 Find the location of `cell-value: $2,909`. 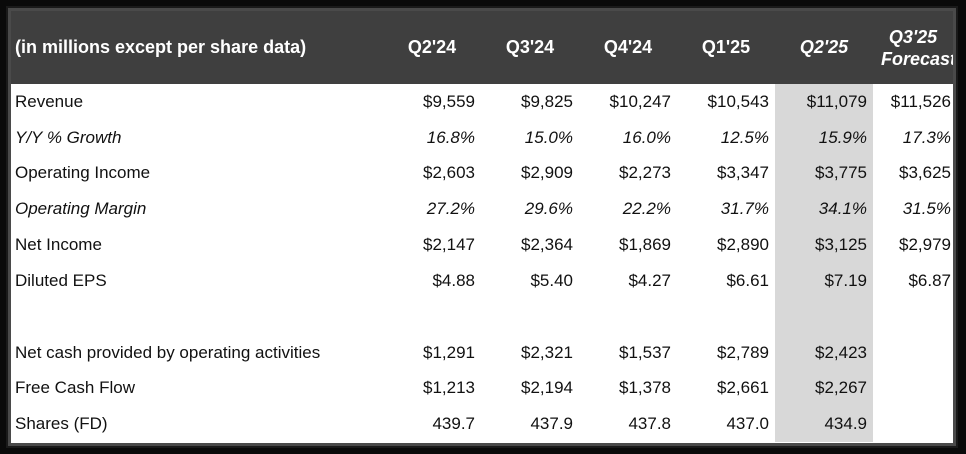

cell-value: $2,909 is located at coordinates (547, 173).